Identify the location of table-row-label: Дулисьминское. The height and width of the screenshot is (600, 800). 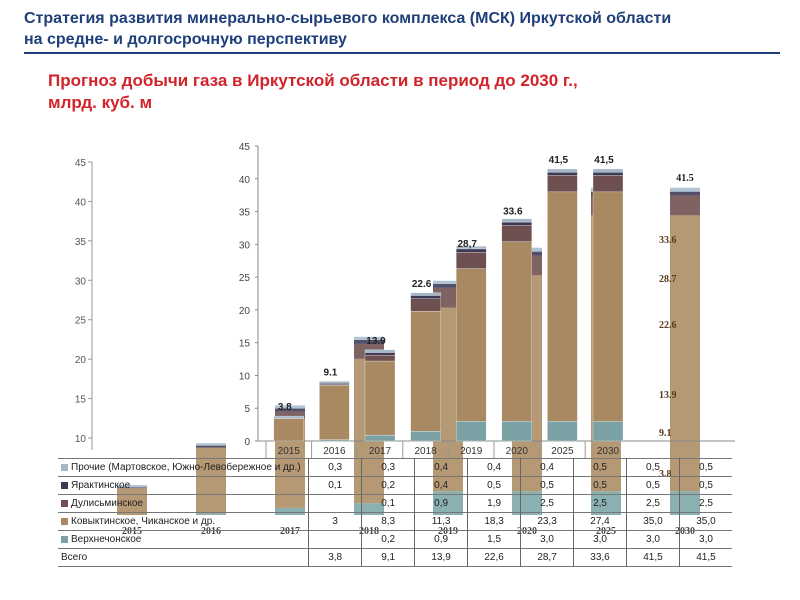
(183, 504).